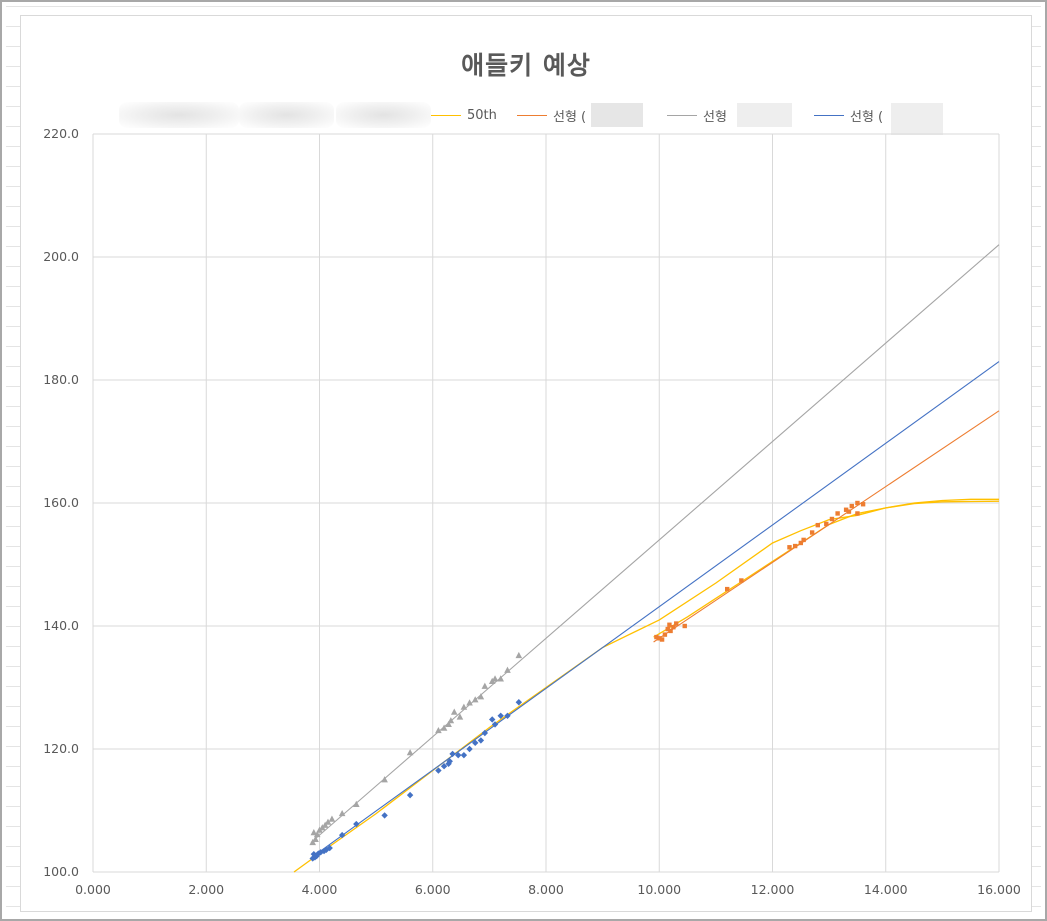  Describe the element at coordinates (715, 117) in the screenshot. I see `legend-label-linear-gray: 선형` at that location.